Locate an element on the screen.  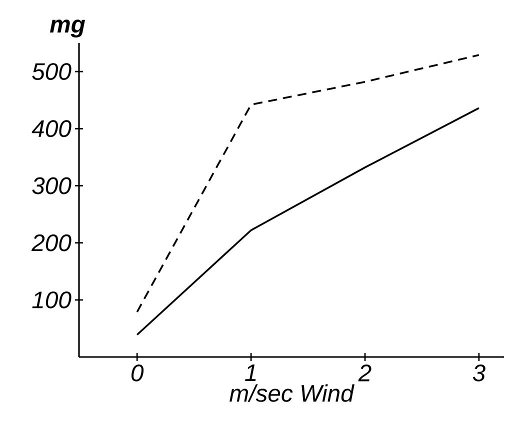
x-tick-label: 2 is located at coordinates (365, 373).